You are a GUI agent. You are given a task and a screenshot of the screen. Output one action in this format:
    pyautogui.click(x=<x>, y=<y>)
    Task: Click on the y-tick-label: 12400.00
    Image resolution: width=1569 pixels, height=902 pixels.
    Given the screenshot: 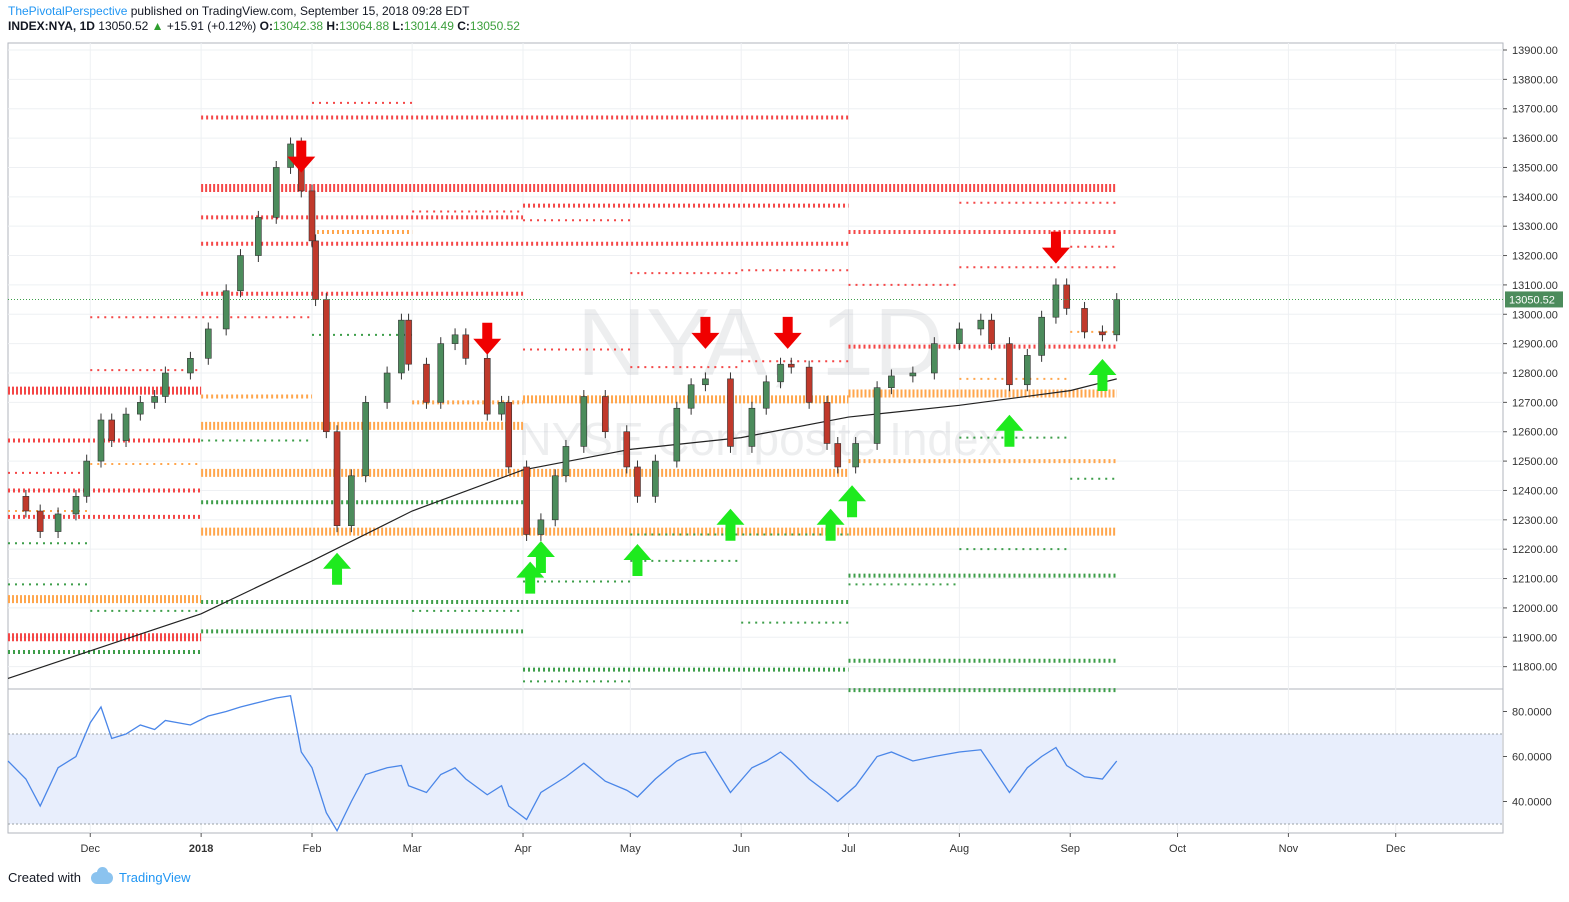 What is the action you would take?
    pyautogui.click(x=1535, y=491)
    